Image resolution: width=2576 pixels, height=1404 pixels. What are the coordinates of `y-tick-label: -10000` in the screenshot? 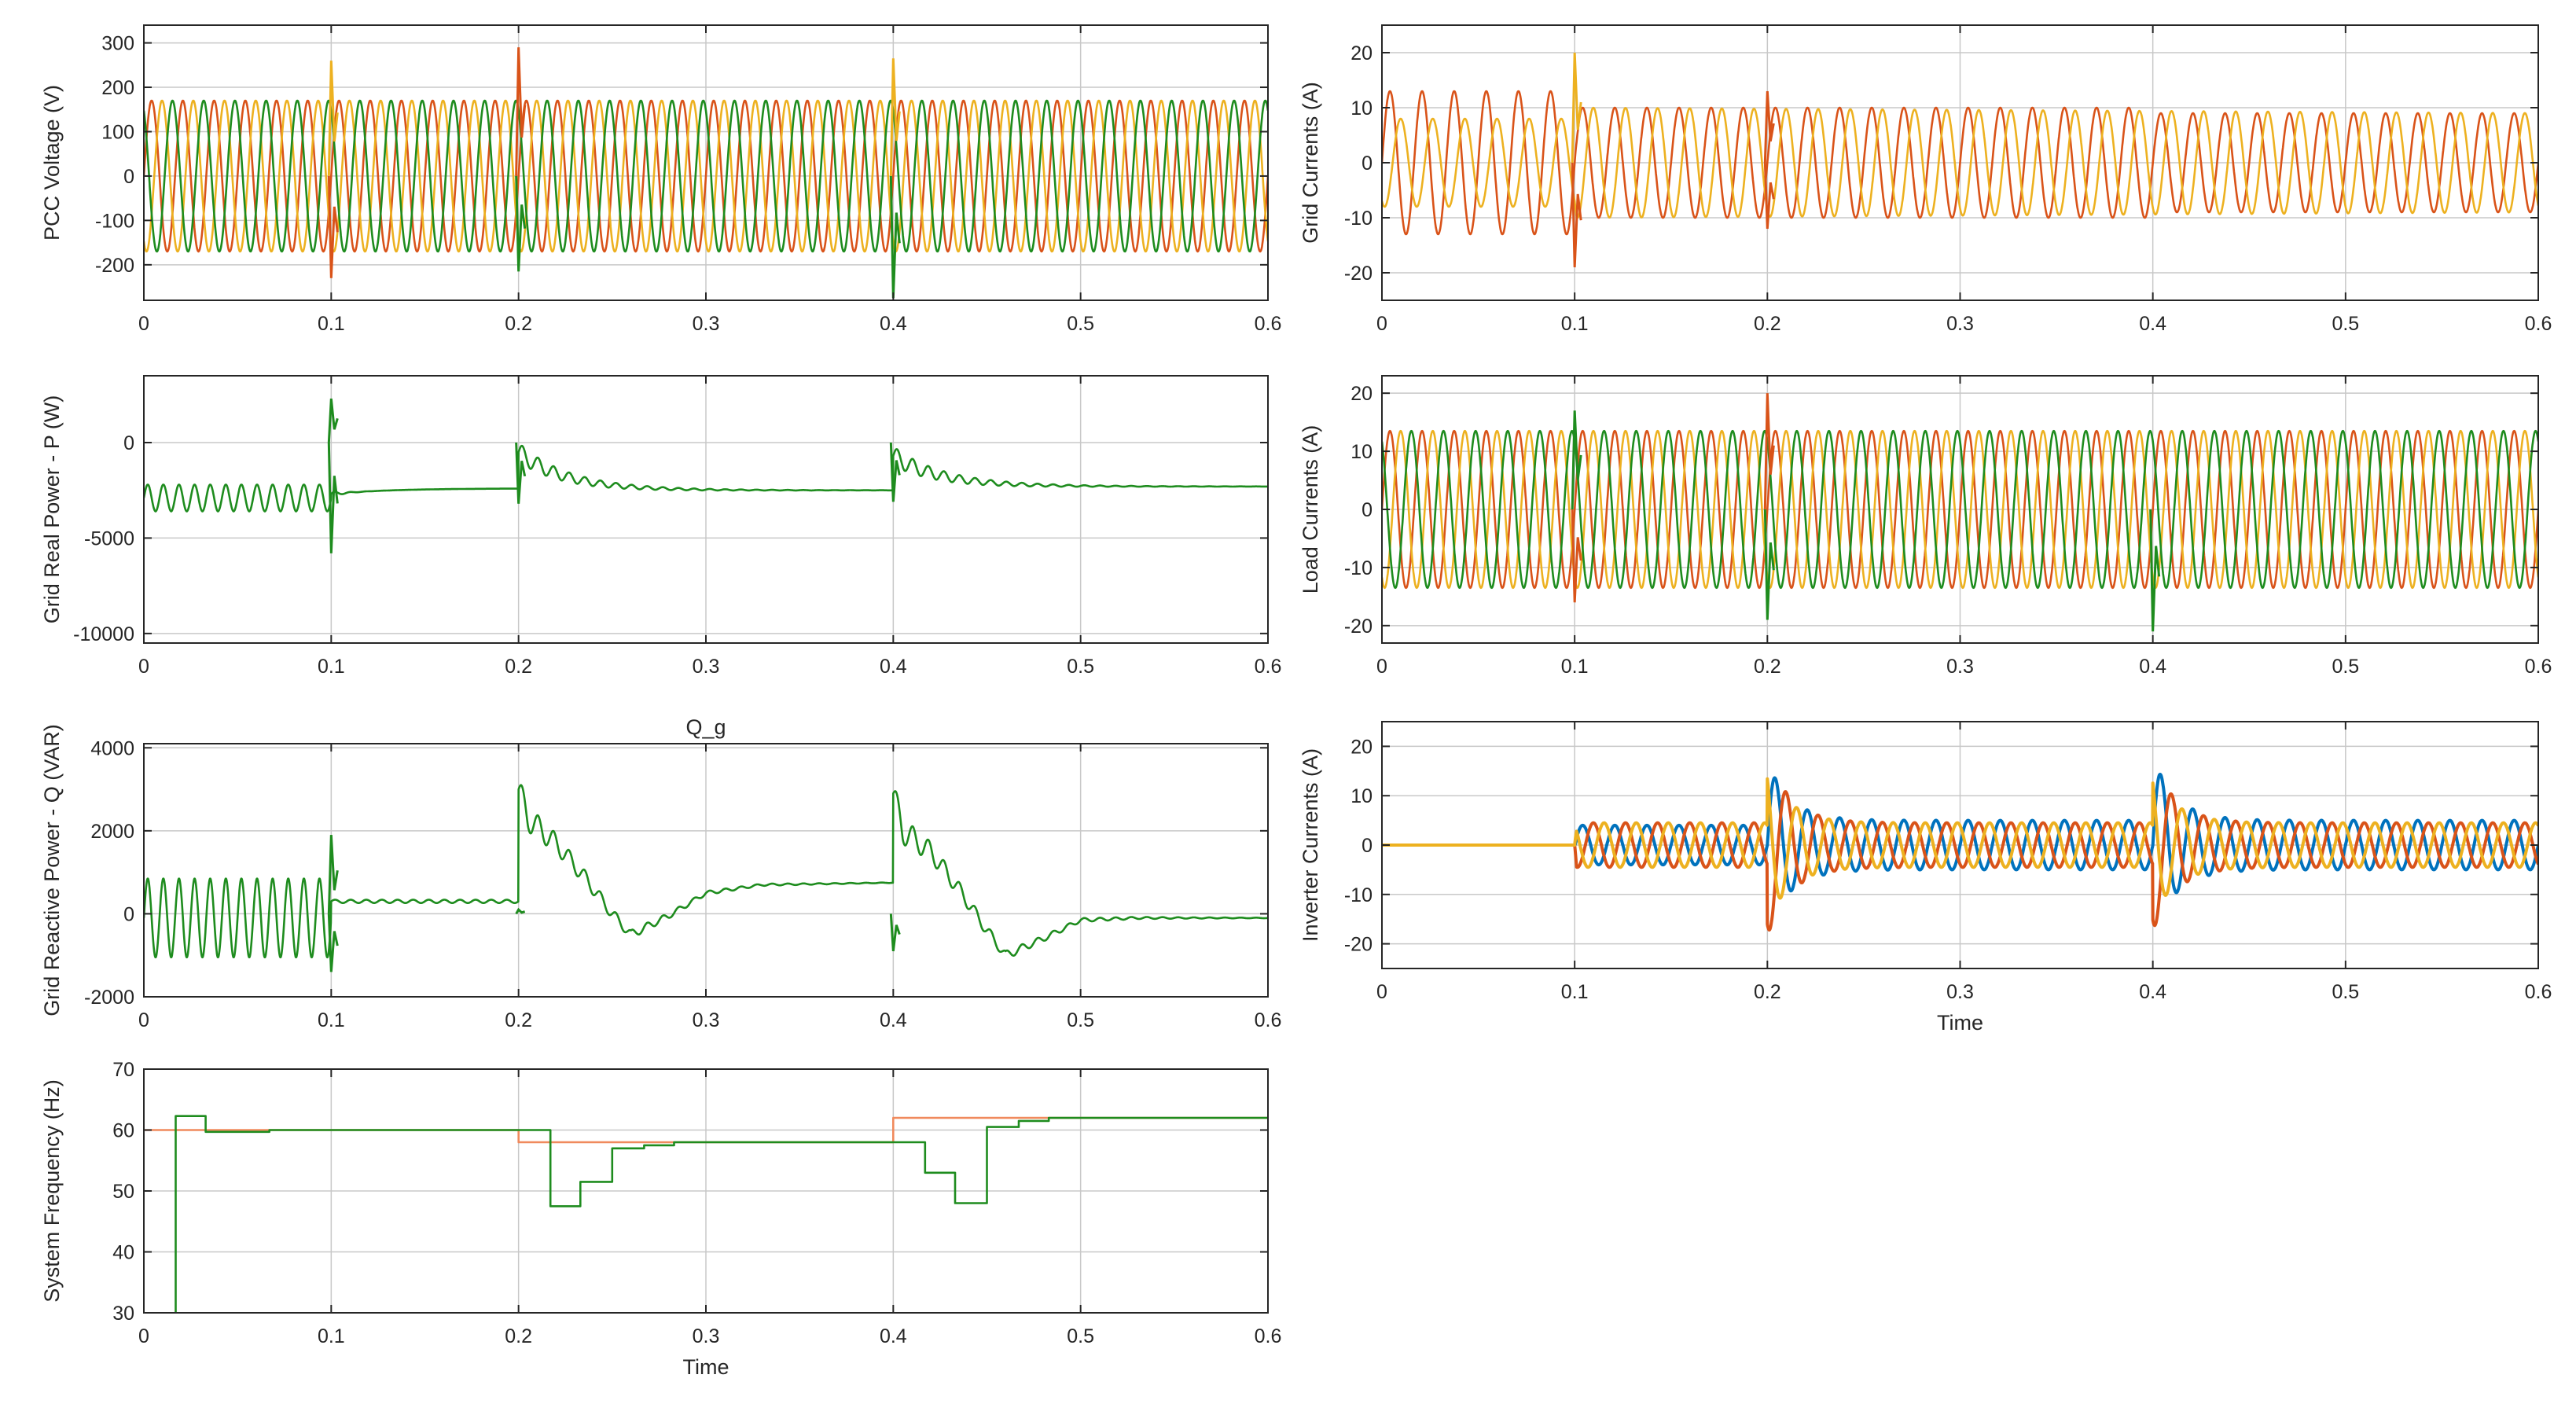 It's located at (103, 634).